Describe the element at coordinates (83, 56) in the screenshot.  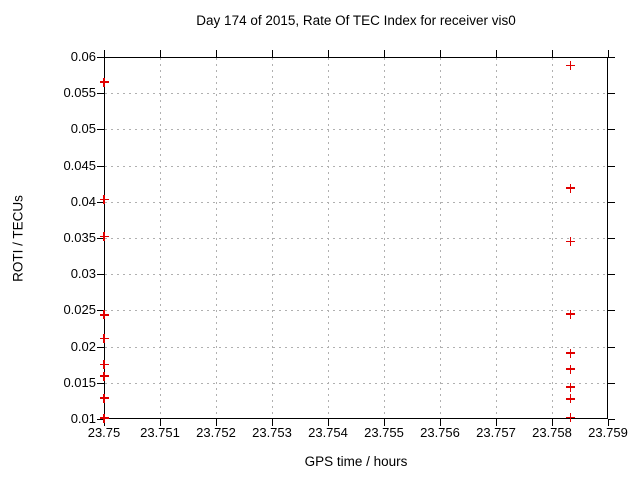
I see `y-tick-label: 0.06` at that location.